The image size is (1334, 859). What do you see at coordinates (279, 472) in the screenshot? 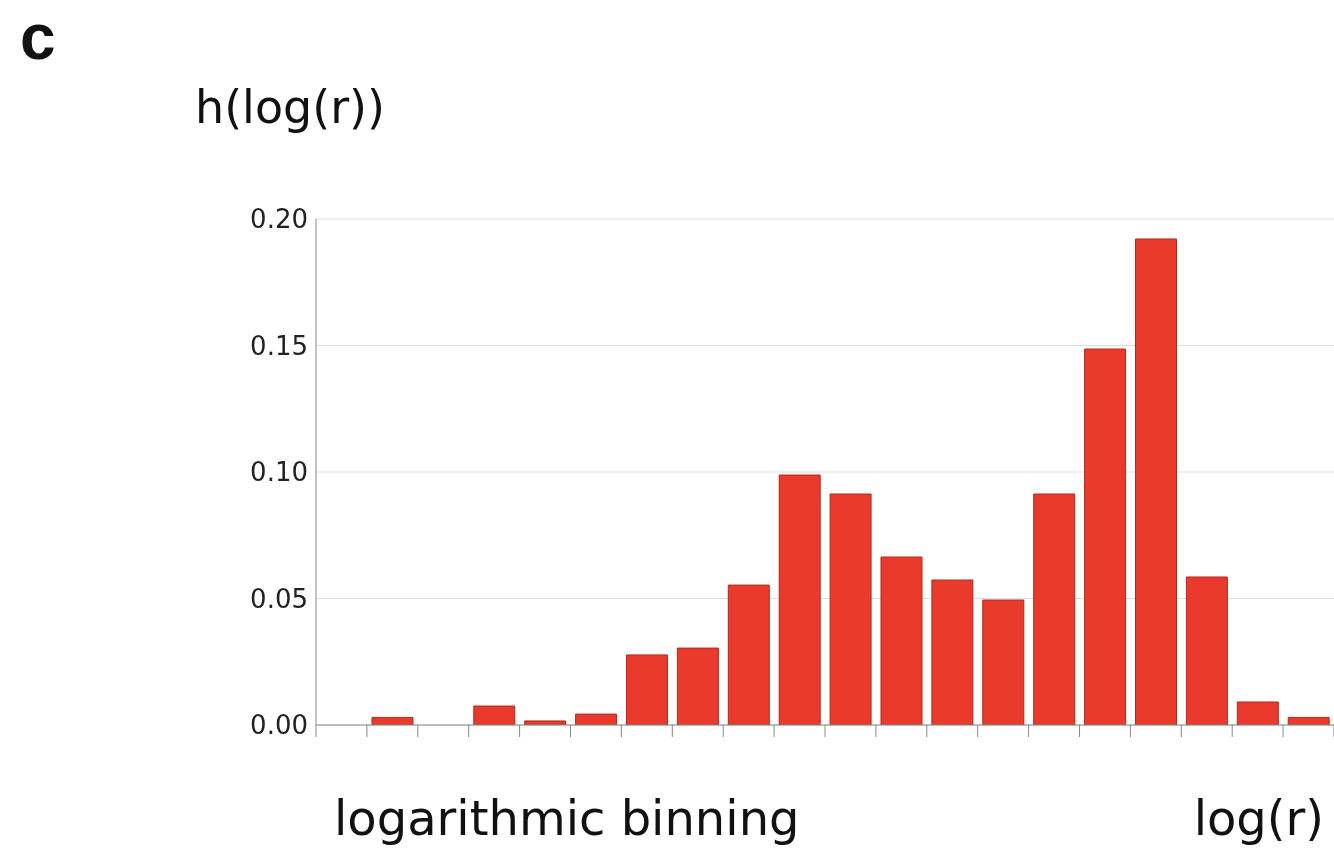
I see `y-tick-label: 0.10` at bounding box center [279, 472].